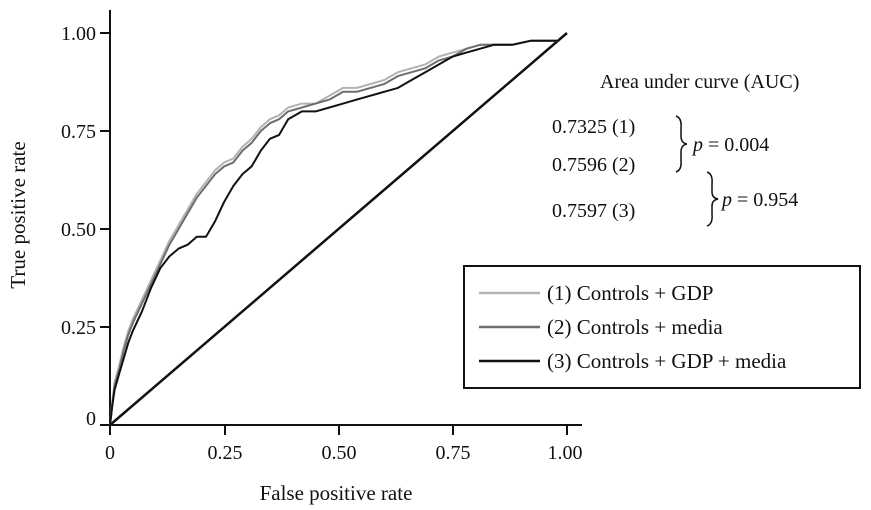  What do you see at coordinates (18, 214) in the screenshot?
I see `y-axis-title: True positive rate` at bounding box center [18, 214].